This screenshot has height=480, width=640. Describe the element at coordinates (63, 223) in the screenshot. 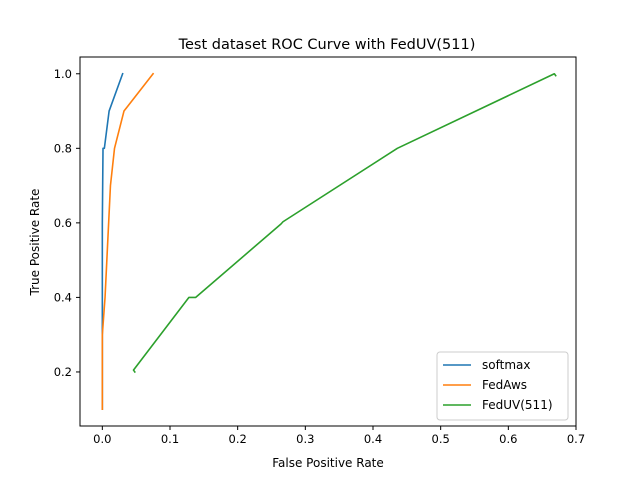

I see `y-tick-label: 0.6` at that location.